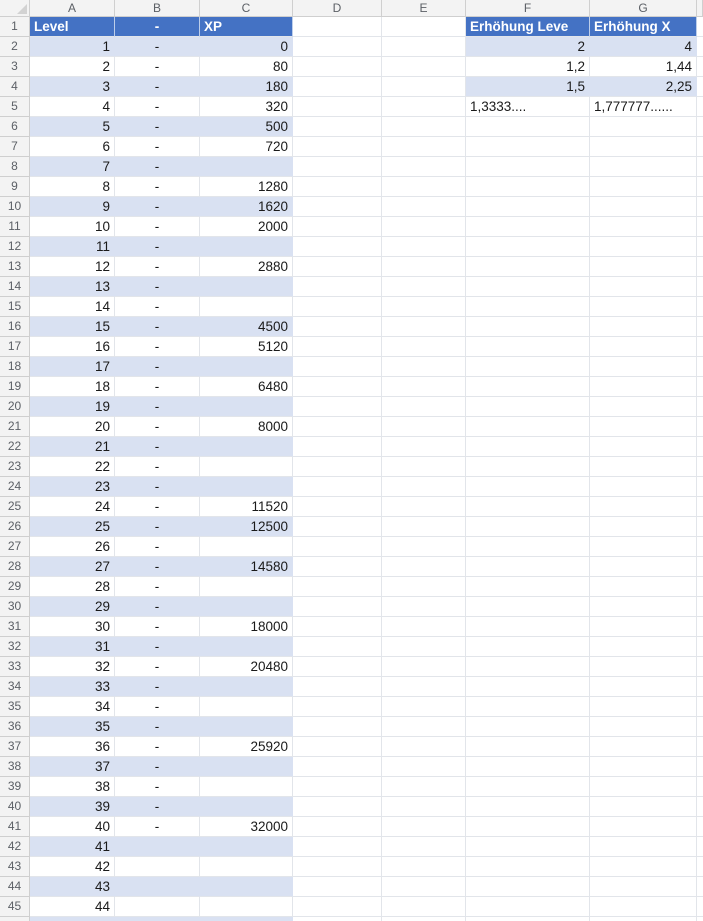 The image size is (703, 921). I want to click on cell-E17, so click(424, 347).